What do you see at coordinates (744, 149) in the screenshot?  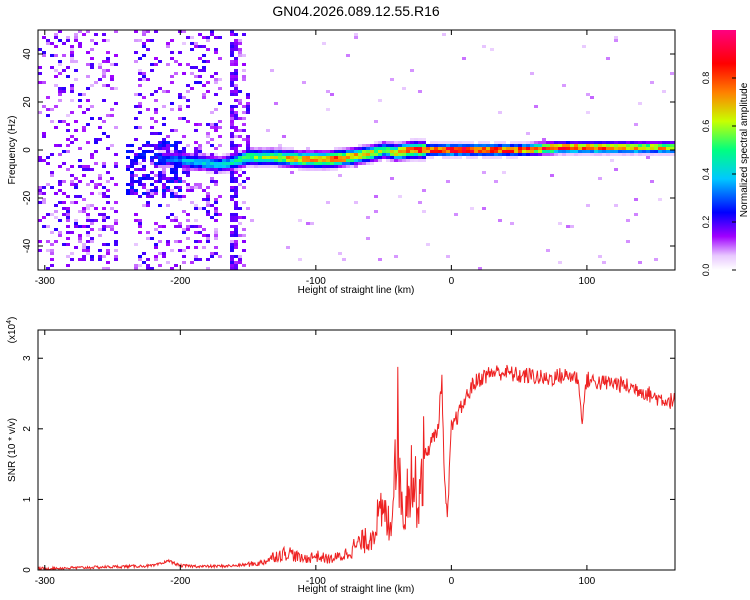 I see `colorbar-label: Normalized spectral amplitude` at bounding box center [744, 149].